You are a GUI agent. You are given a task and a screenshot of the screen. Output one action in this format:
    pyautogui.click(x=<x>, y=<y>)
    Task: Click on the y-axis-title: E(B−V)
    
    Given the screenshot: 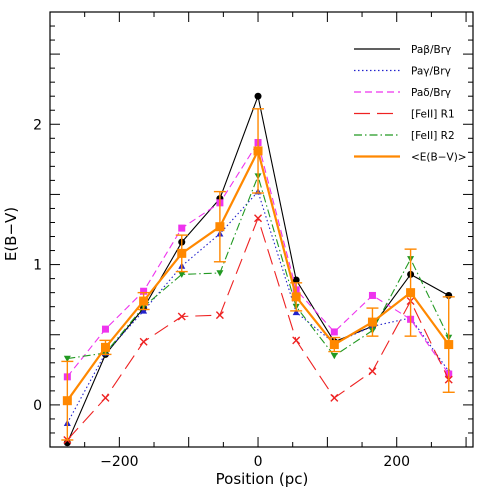 What is the action you would take?
    pyautogui.click(x=11, y=234)
    